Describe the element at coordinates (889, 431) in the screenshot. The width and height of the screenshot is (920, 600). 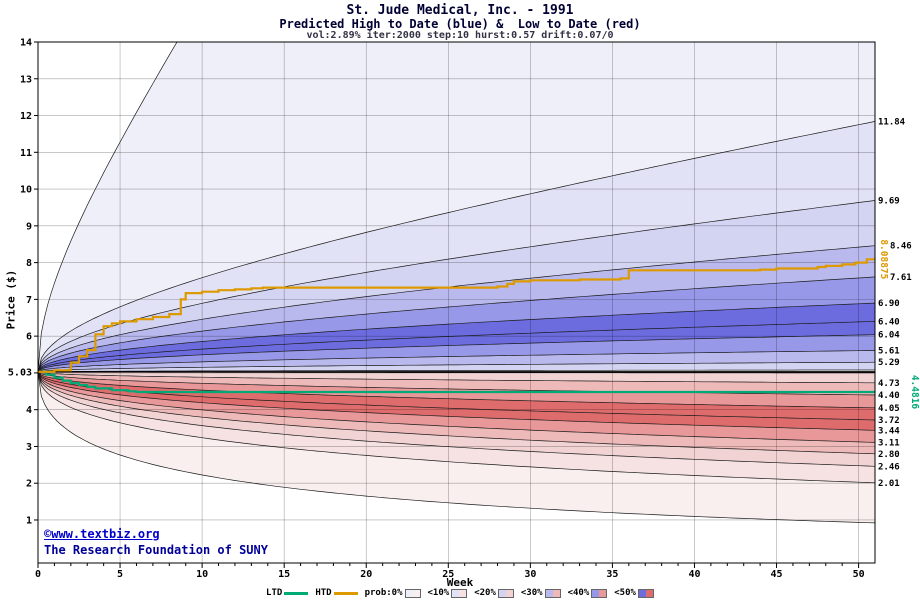
I see `curve-end-label: 3.44` at that location.